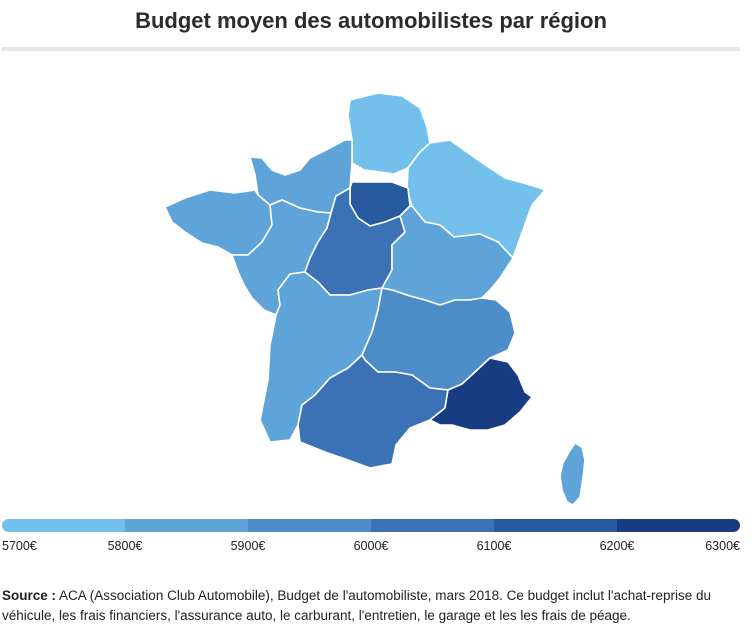  I want to click on color-scale-label: 6200€, so click(617, 546).